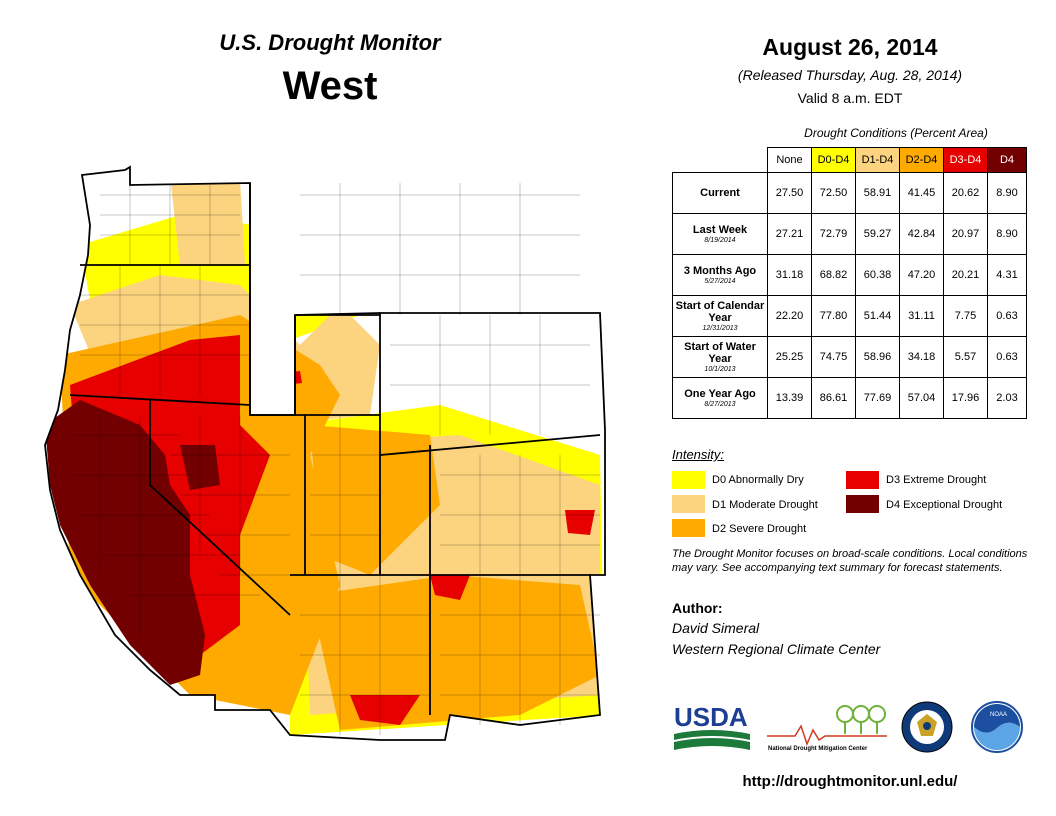 Image resolution: width=1056 pixels, height=816 pixels. What do you see at coordinates (965, 193) in the screenshot?
I see `cell-value: 20.62` at bounding box center [965, 193].